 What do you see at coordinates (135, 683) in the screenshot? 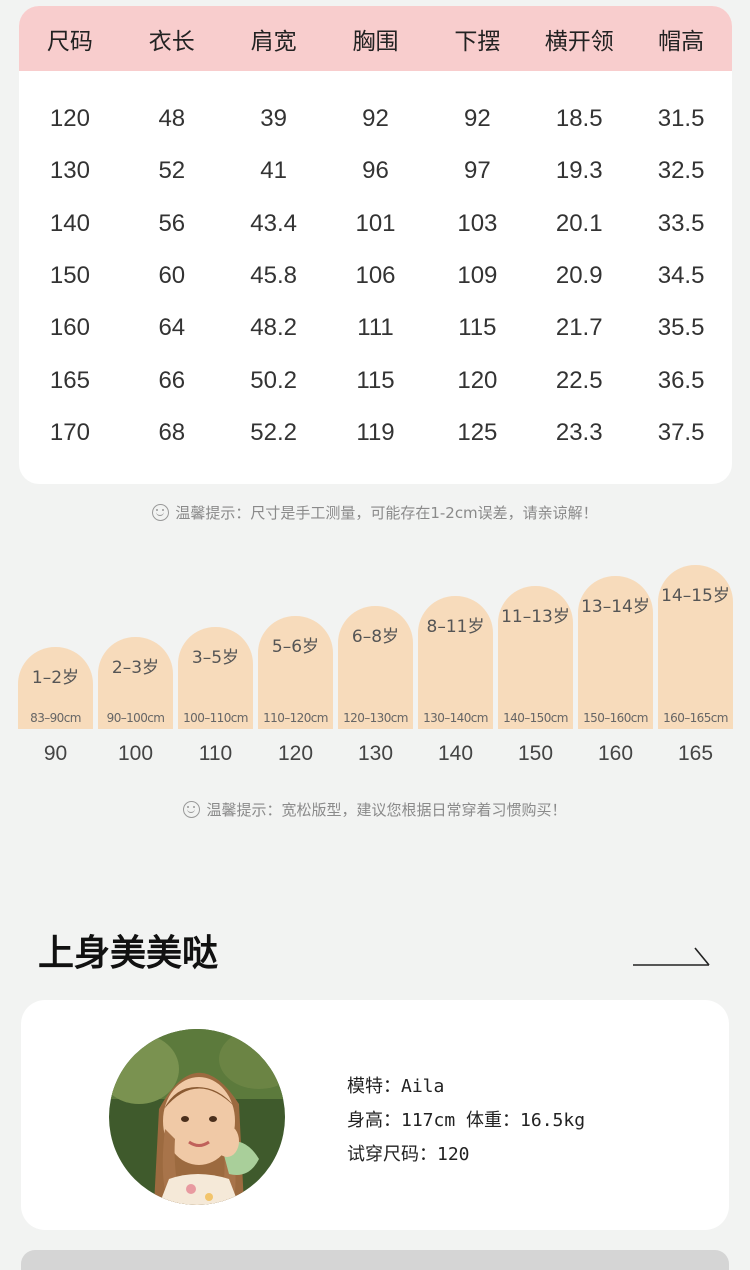
I see `size-bar: 2–3岁 90–100cm` at bounding box center [135, 683].